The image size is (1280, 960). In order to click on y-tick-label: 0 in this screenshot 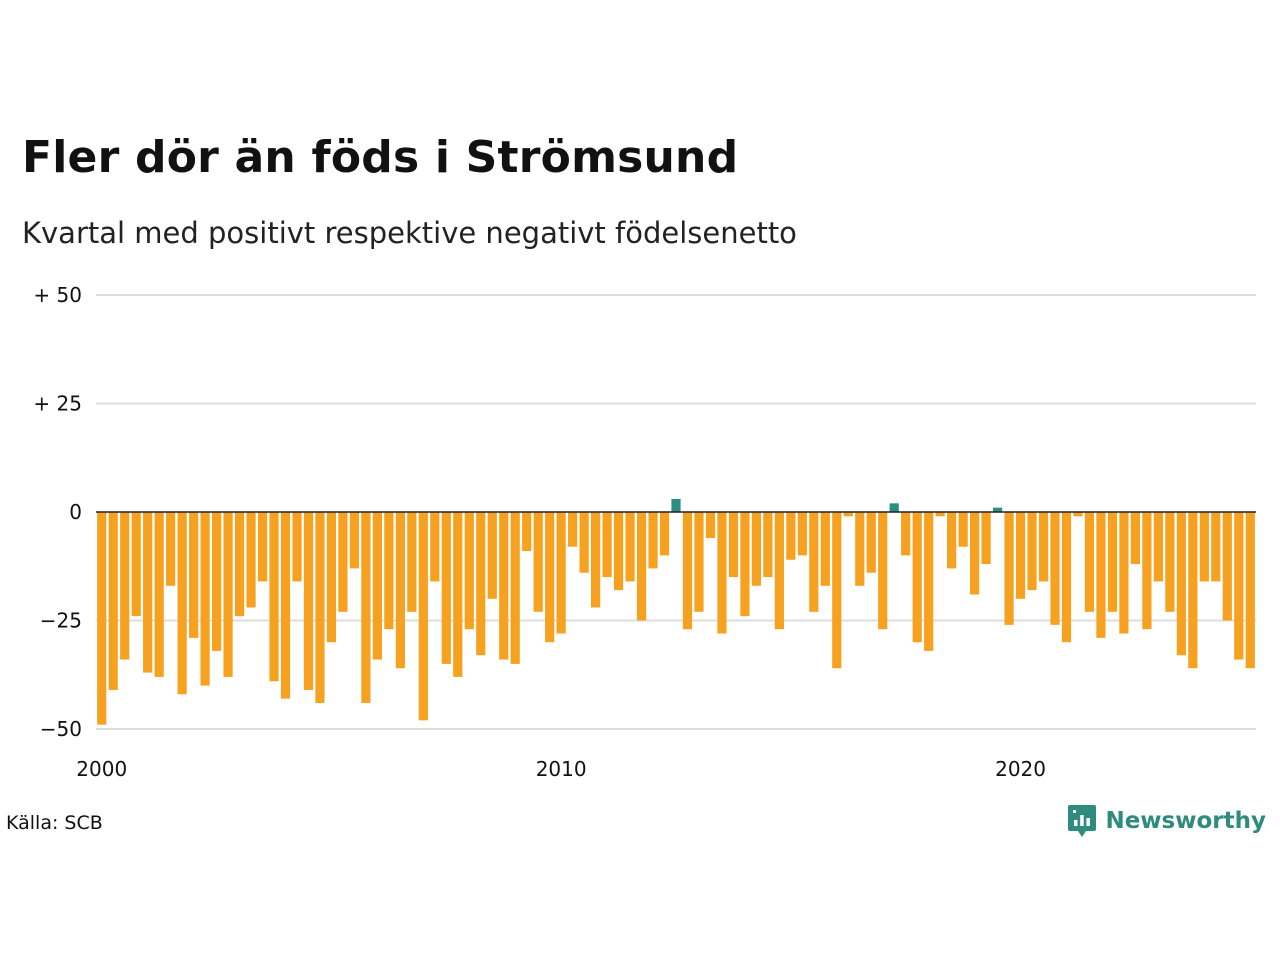, I will do `click(75, 512)`.